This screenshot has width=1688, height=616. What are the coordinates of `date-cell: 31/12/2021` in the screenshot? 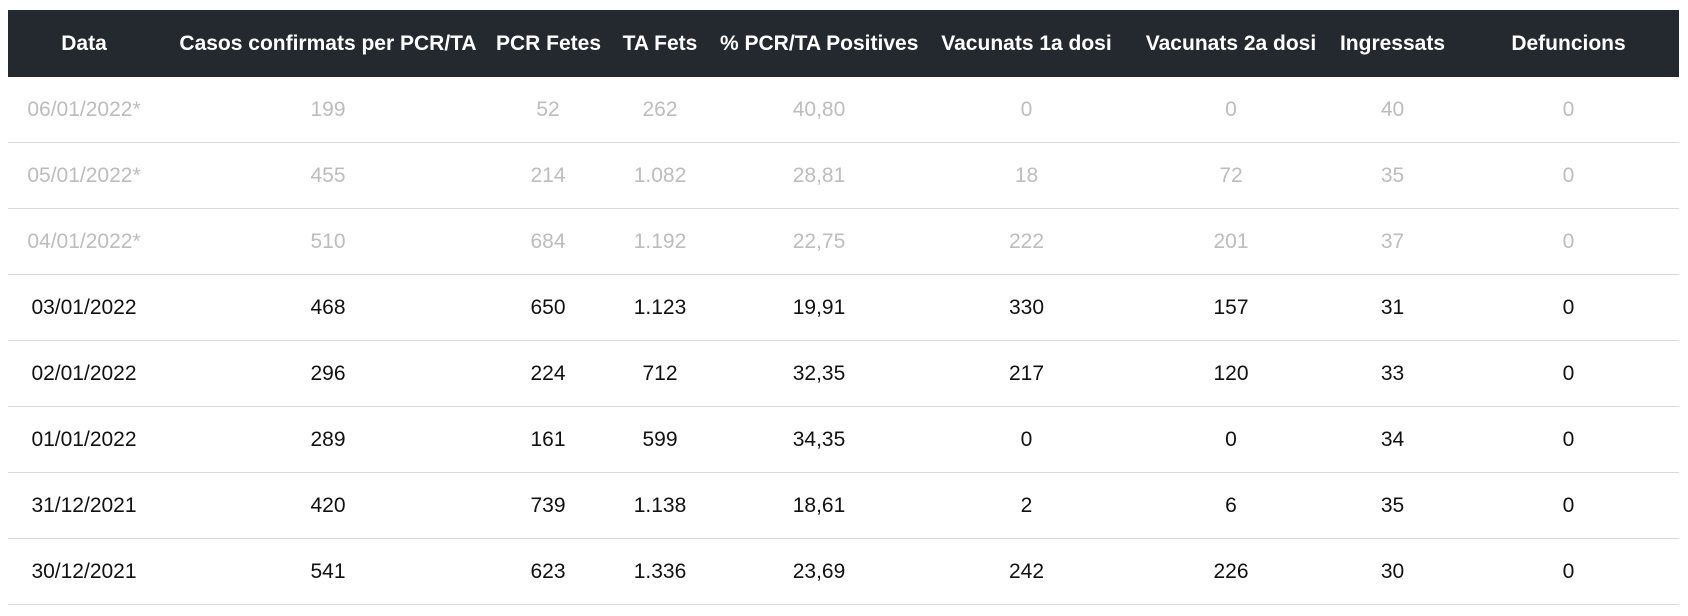 It's located at (84, 505).